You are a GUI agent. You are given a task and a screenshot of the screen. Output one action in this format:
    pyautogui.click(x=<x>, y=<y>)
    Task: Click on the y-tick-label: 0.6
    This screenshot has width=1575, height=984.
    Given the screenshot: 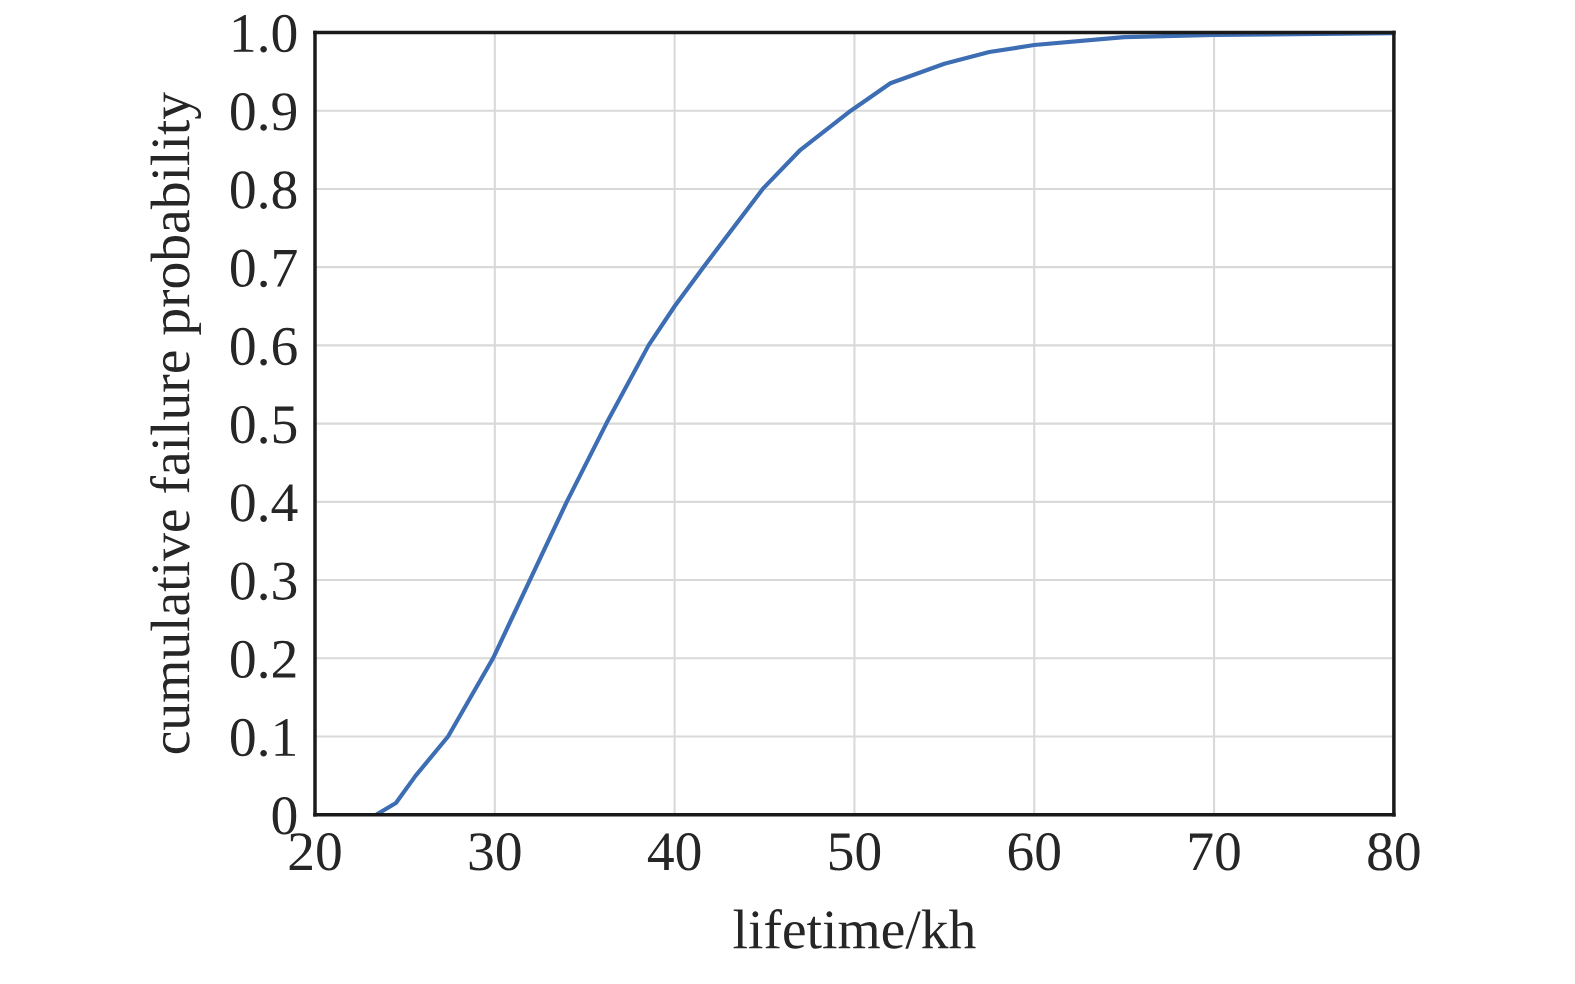 What is the action you would take?
    pyautogui.click(x=264, y=346)
    